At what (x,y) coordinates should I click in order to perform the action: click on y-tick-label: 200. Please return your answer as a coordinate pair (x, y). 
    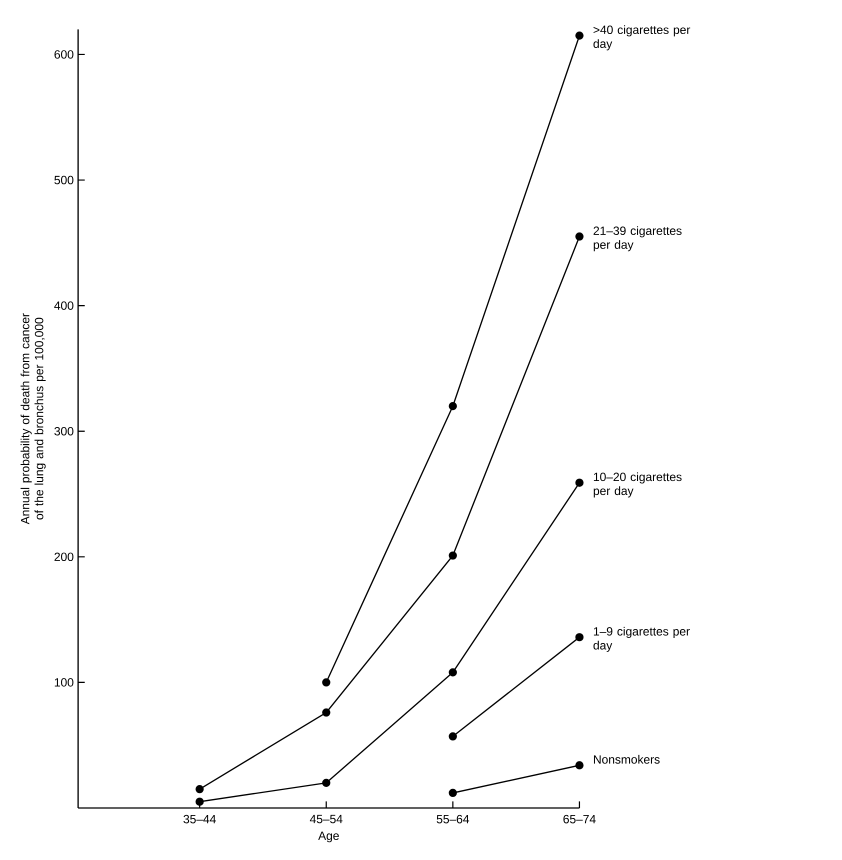
    Looking at the image, I should click on (64, 557).